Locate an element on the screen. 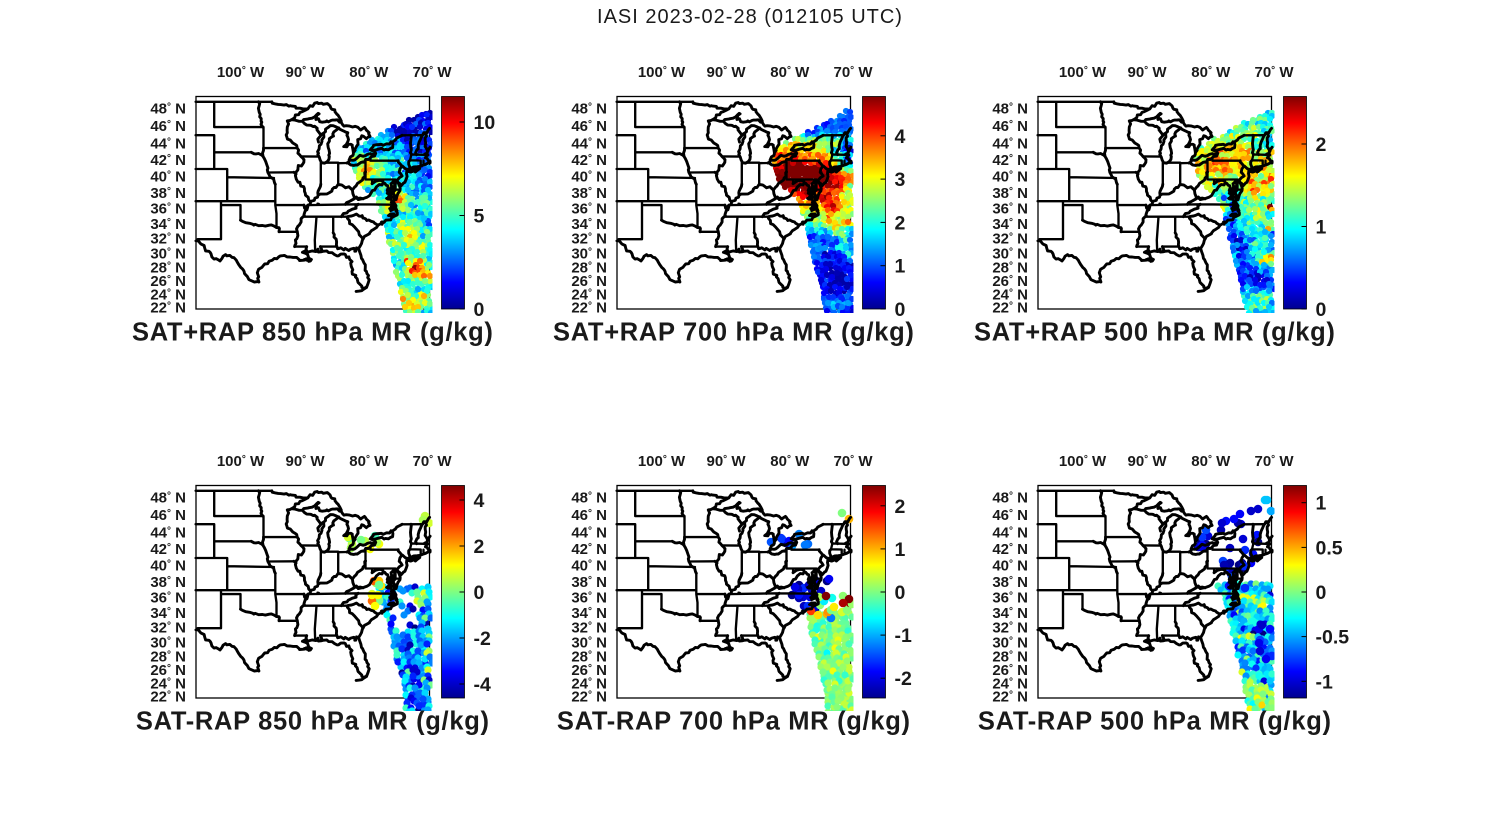 This screenshot has height=830, width=1500. svg-text: SAT-RAP 850 hPa MR (g/kg) is located at coordinates (313, 722).